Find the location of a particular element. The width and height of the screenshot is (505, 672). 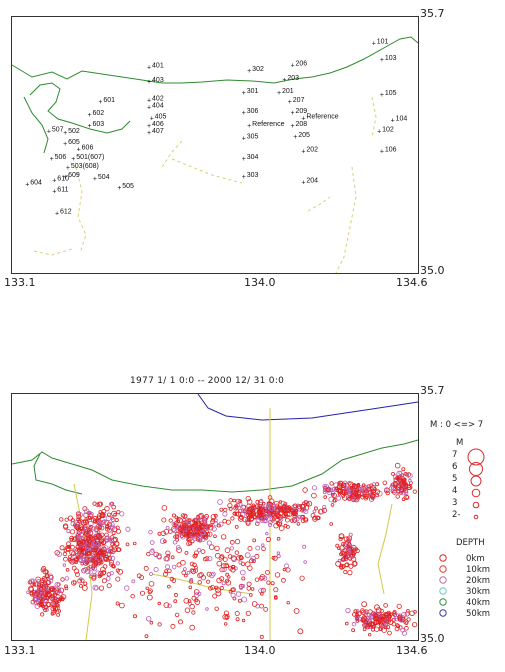

station-marker: +303 is located at coordinates (250, 176).